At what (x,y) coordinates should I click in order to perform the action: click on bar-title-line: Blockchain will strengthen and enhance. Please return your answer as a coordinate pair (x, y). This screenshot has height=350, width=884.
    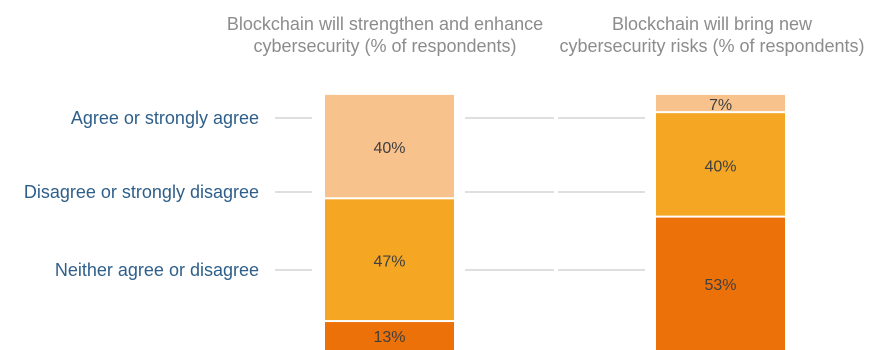
    Looking at the image, I should click on (385, 24).